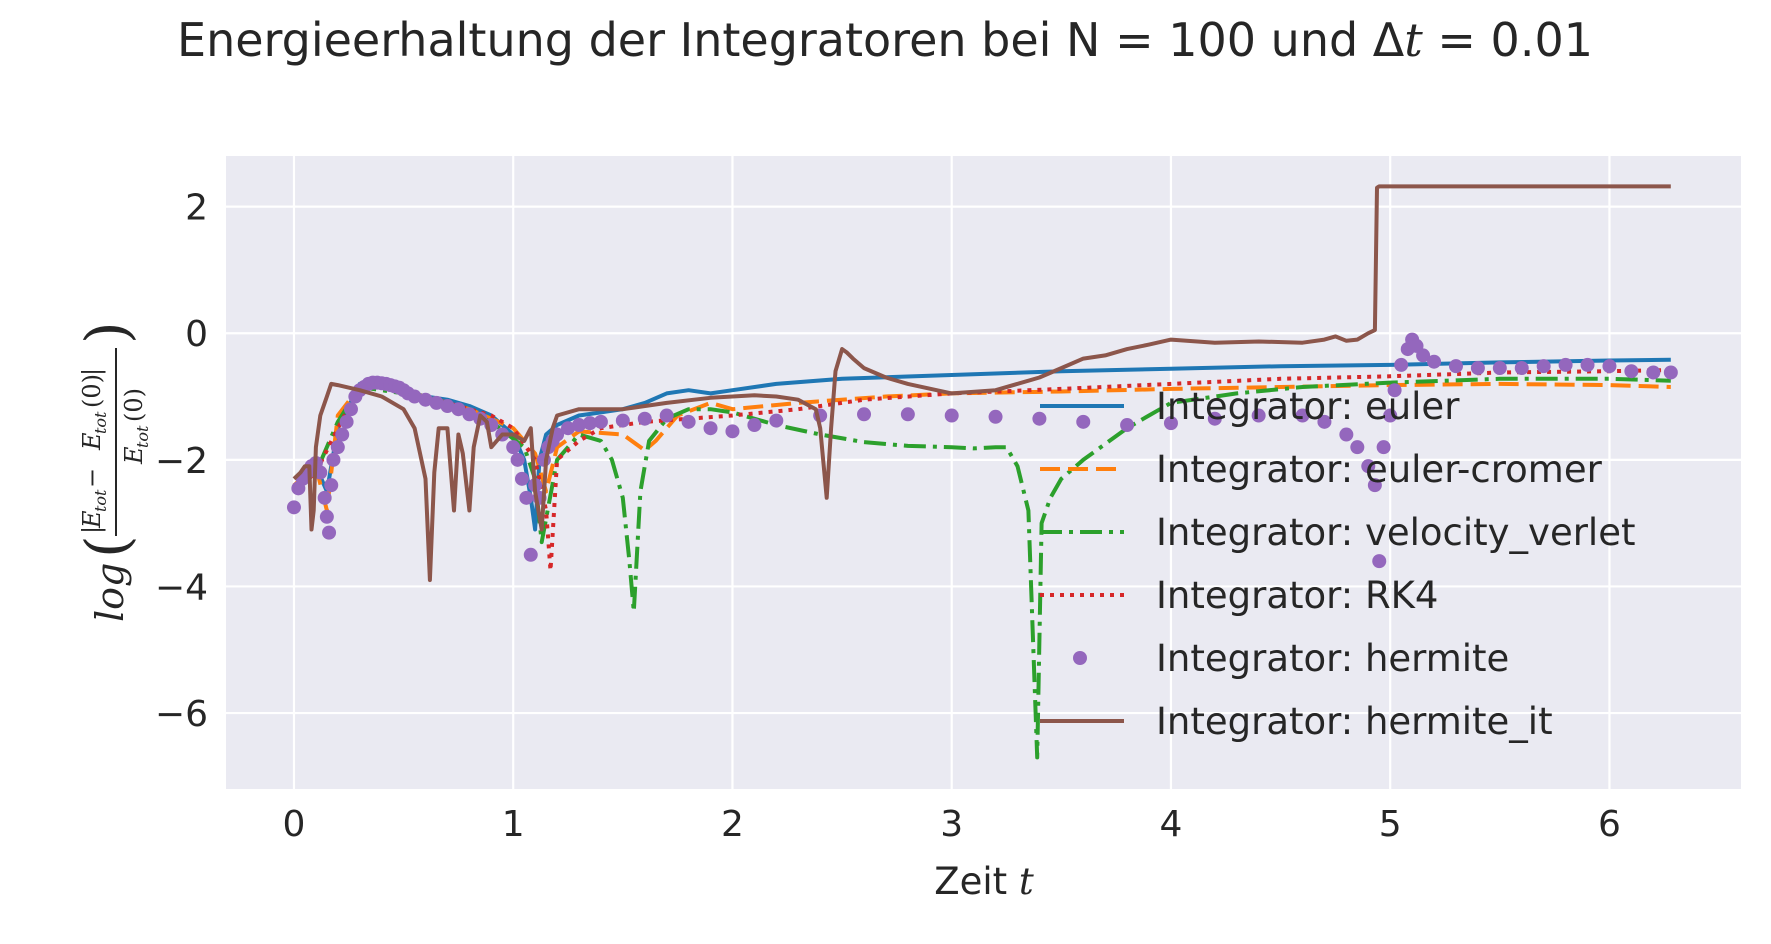  I want to click on legend-label: Integrator: euler, so click(1308, 406).